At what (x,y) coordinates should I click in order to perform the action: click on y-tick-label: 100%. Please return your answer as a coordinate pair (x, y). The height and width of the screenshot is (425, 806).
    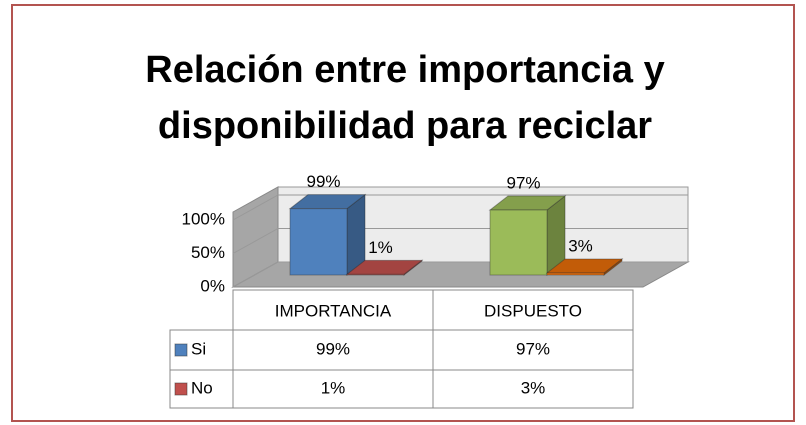
    Looking at the image, I should click on (203, 218).